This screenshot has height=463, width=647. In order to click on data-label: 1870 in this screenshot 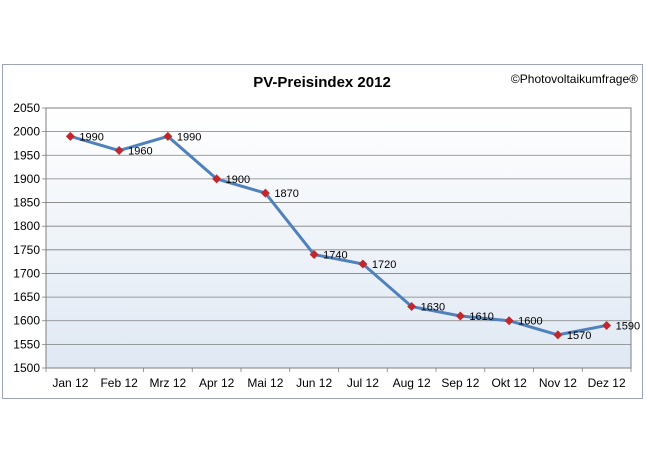, I will do `click(286, 194)`.